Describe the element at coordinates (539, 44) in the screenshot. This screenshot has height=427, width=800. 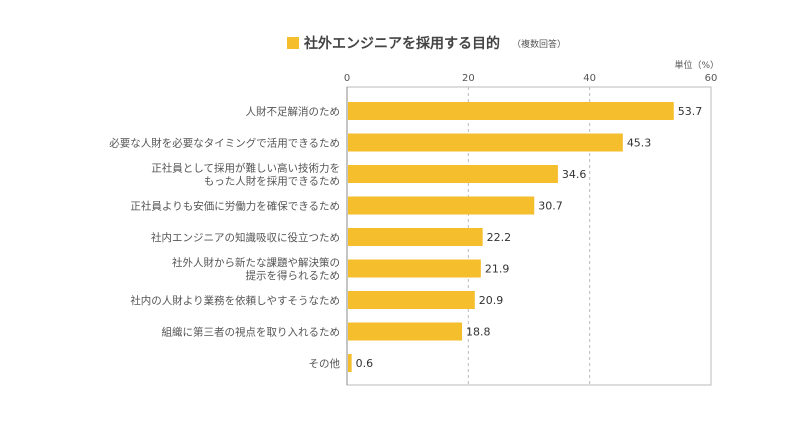
I see `chart-subtitle: （複数回答）` at that location.